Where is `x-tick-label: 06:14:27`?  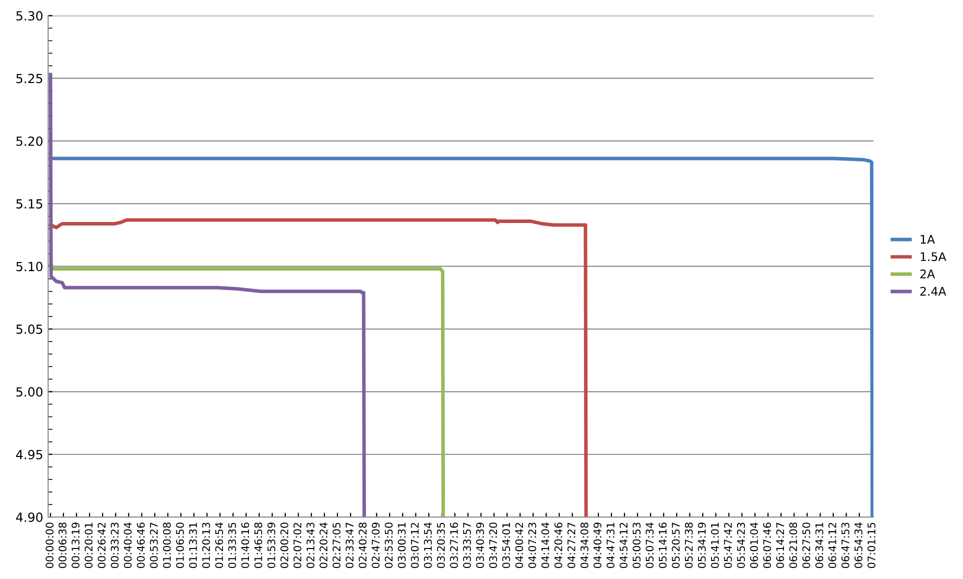 x-tick-label: 06:14:27 is located at coordinates (780, 545).